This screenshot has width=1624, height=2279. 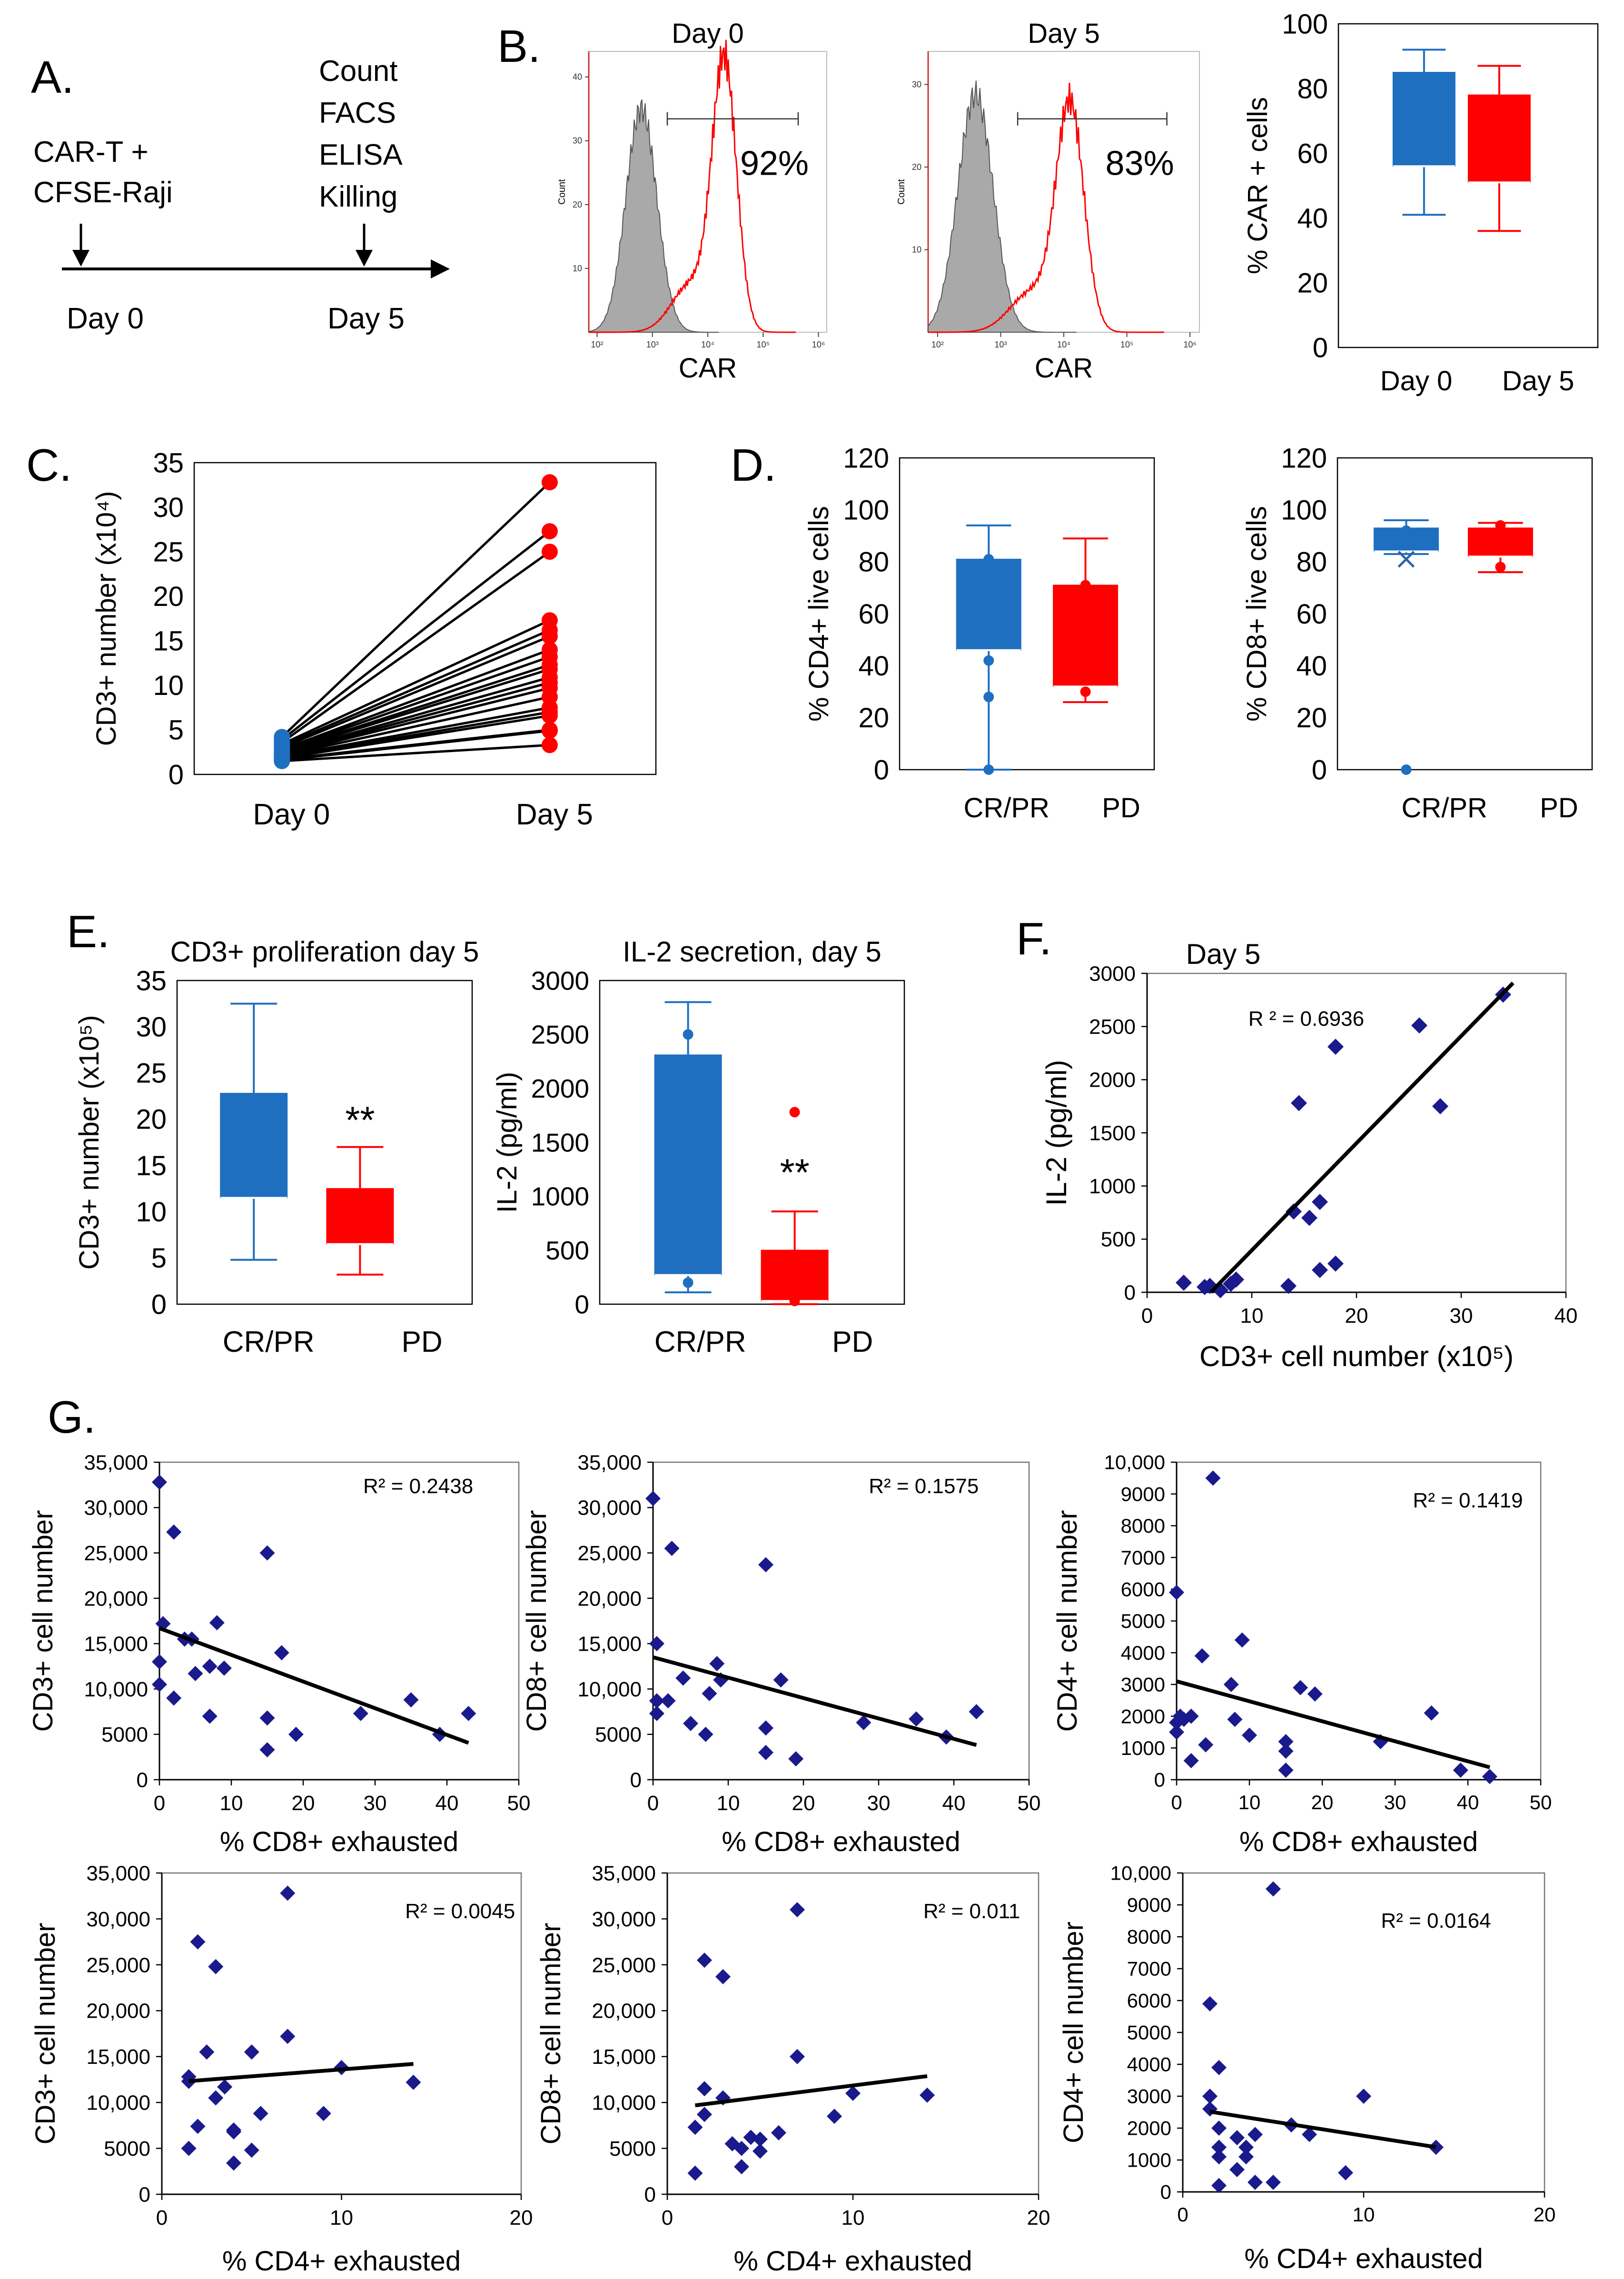 What do you see at coordinates (43, 1621) in the screenshot?
I see `y-axis-label: CD3+ cell number` at bounding box center [43, 1621].